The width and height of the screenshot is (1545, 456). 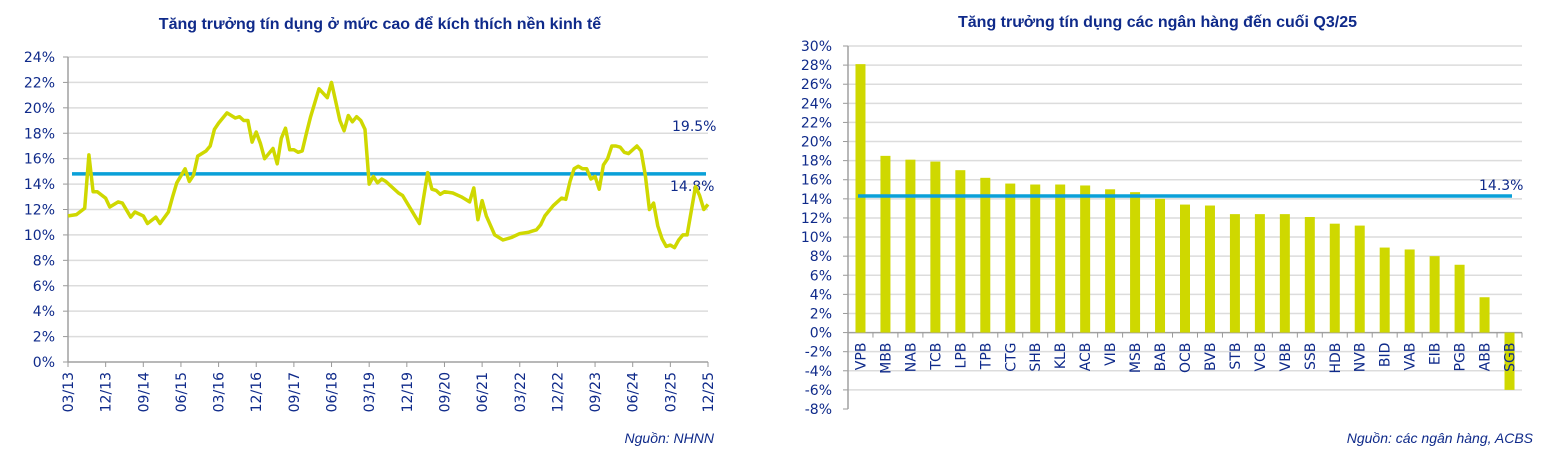 What do you see at coordinates (911, 358) in the screenshot?
I see `x-tick-label: NAB` at bounding box center [911, 358].